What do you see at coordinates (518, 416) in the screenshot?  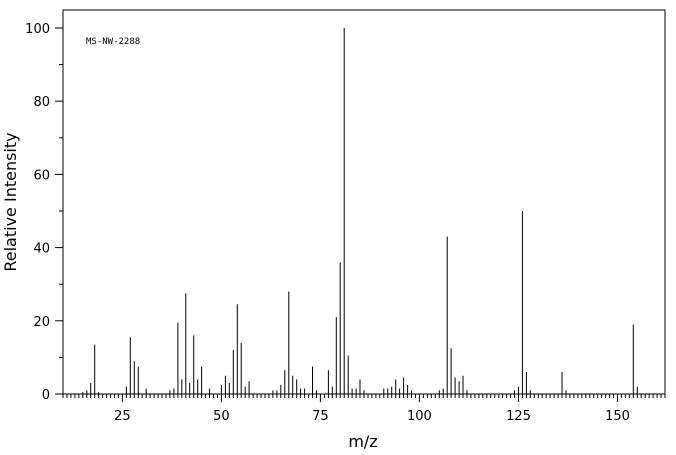 I see `x-tick-label: 125` at bounding box center [518, 416].